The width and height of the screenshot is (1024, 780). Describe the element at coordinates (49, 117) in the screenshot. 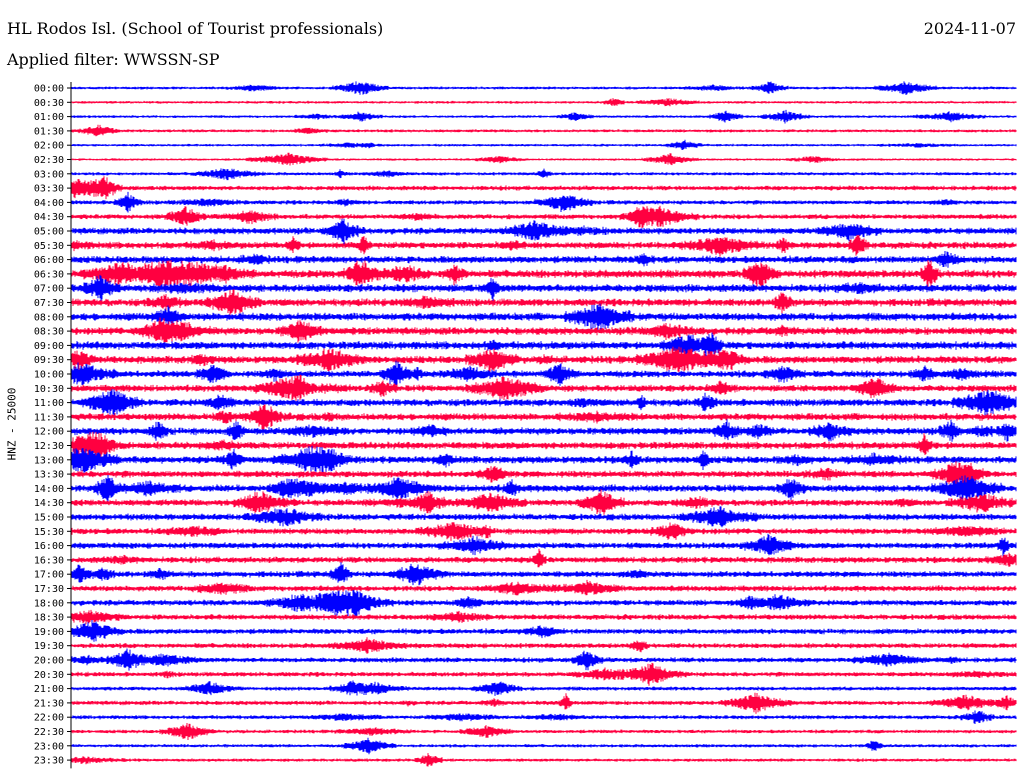

I see `y-tick-label: 01:00` at that location.